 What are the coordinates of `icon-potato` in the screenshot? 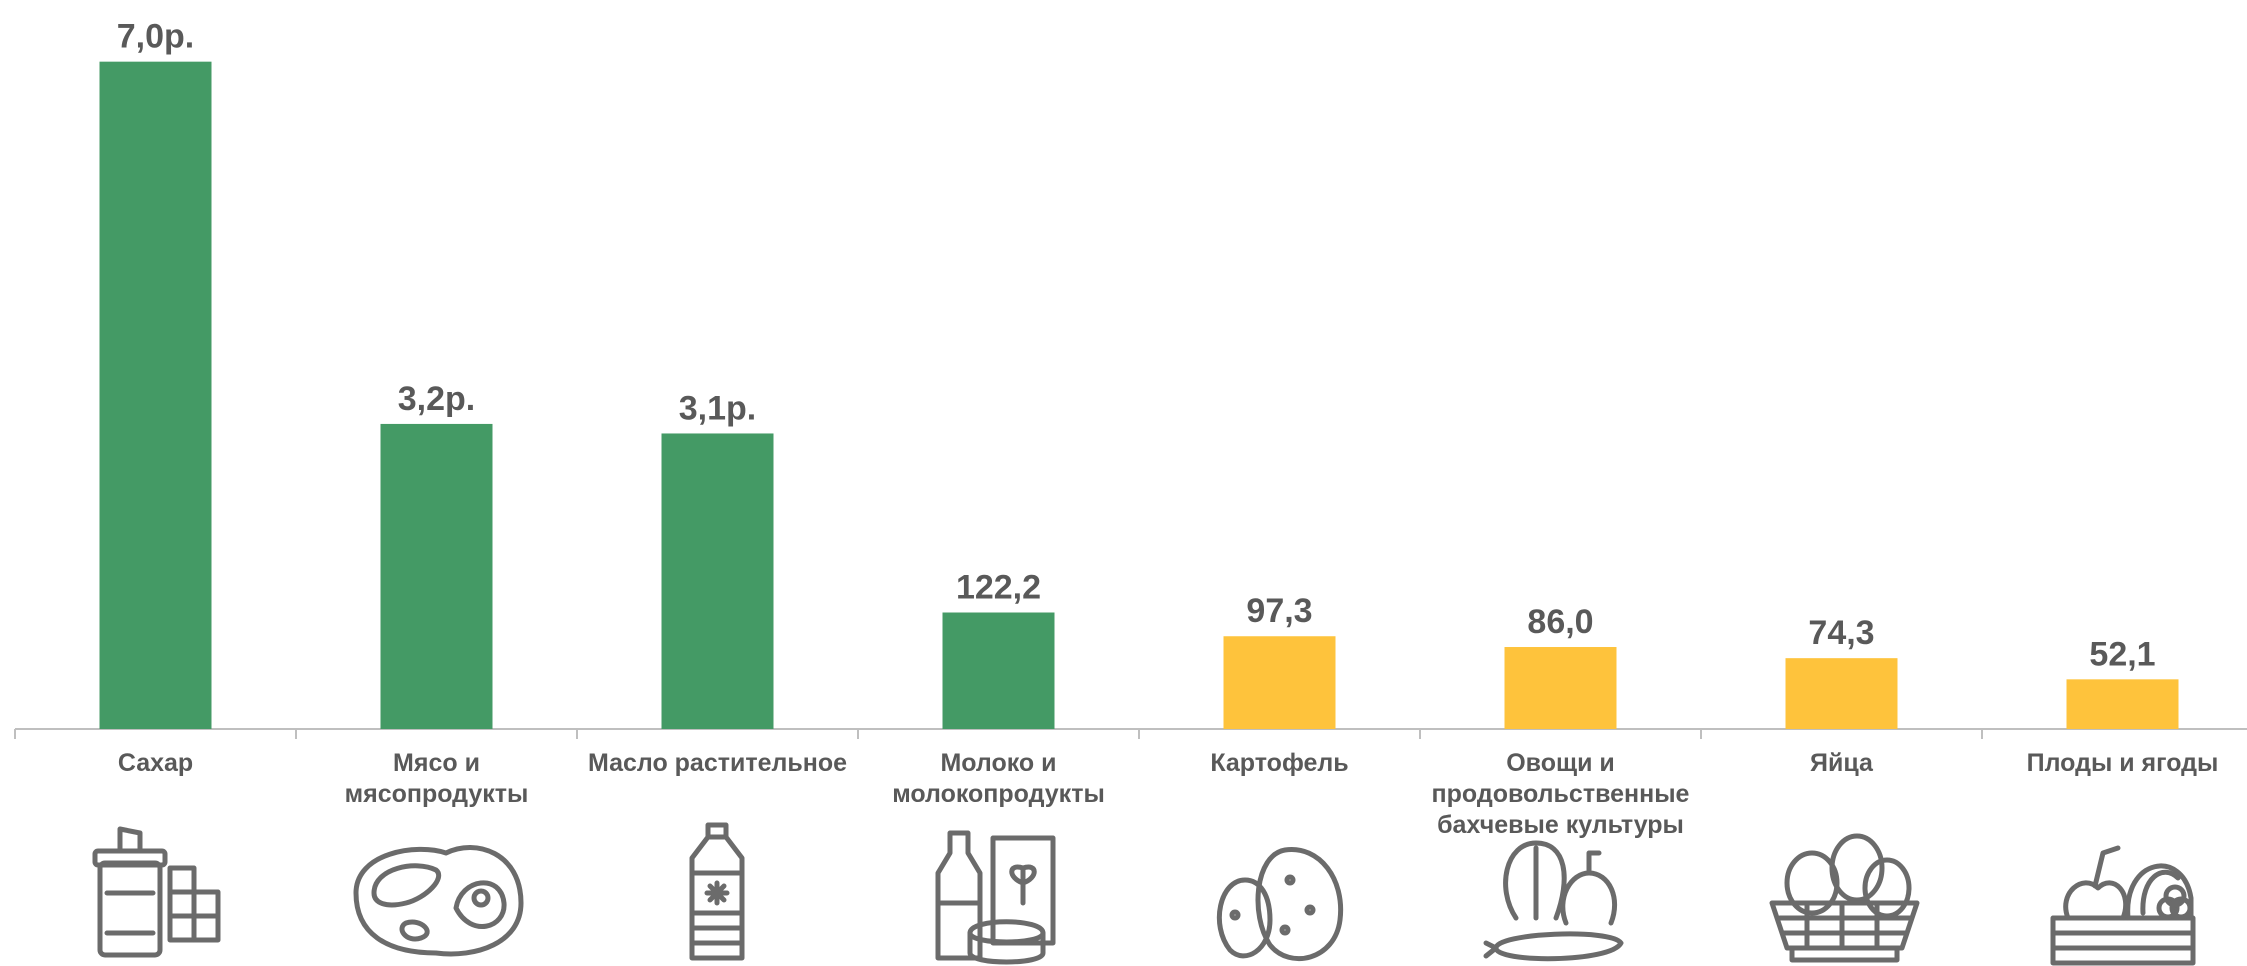 It's located at (1280, 904).